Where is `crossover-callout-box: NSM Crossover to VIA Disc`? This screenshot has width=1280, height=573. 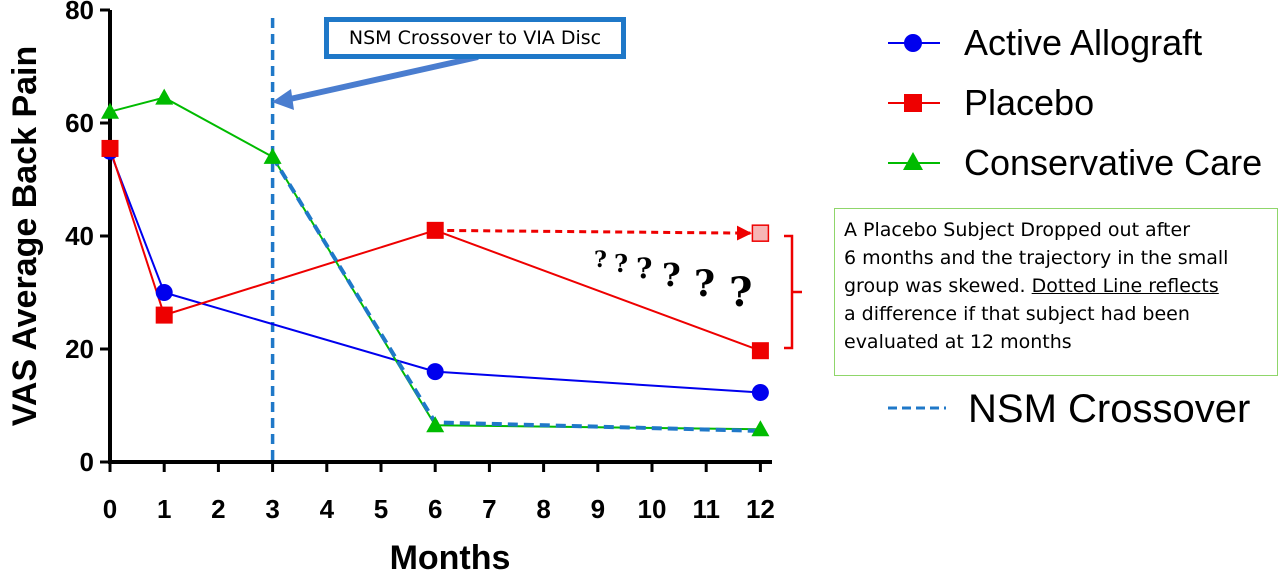 crossover-callout-box: NSM Crossover to VIA Disc is located at coordinates (475, 38).